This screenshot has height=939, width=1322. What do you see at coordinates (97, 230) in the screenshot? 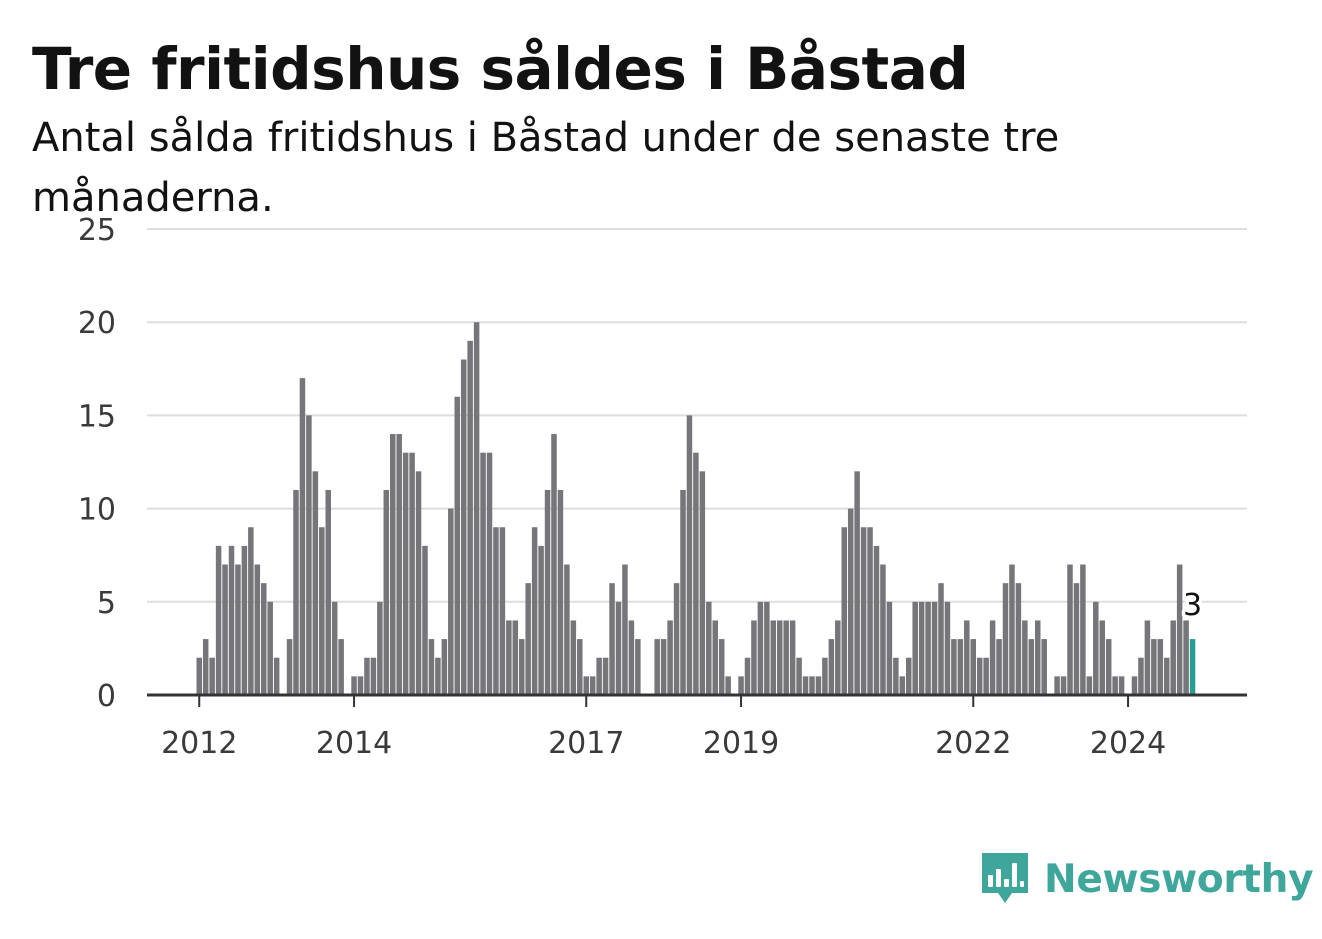
I see `y-tick-label: 25` at bounding box center [97, 230].